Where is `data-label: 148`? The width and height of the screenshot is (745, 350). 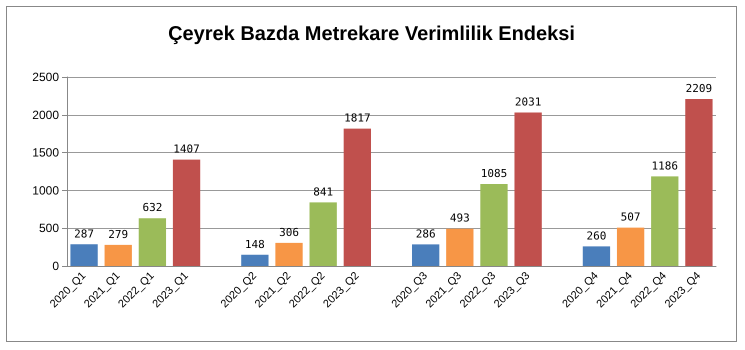 data-label: 148 is located at coordinates (254, 244).